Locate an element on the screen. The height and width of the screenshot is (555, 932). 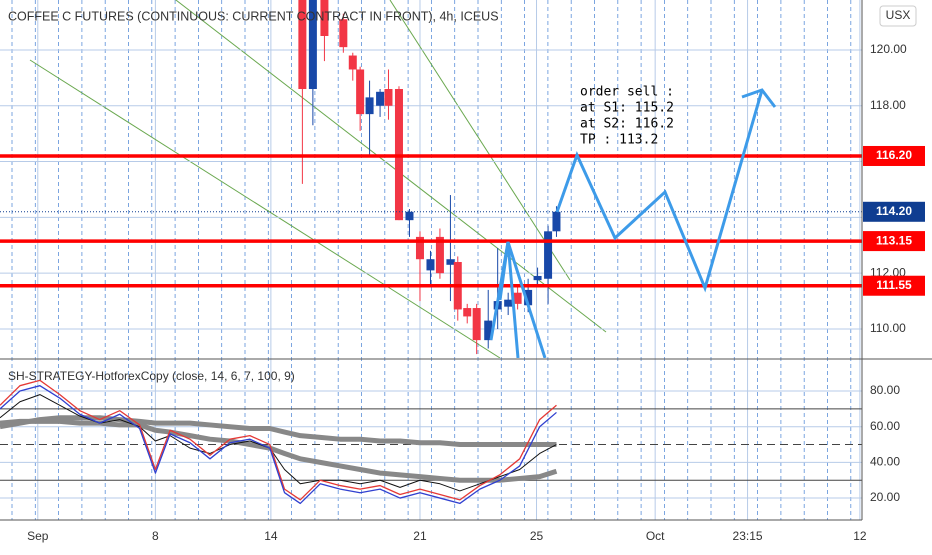
level-label: 113.15 is located at coordinates (894, 240).